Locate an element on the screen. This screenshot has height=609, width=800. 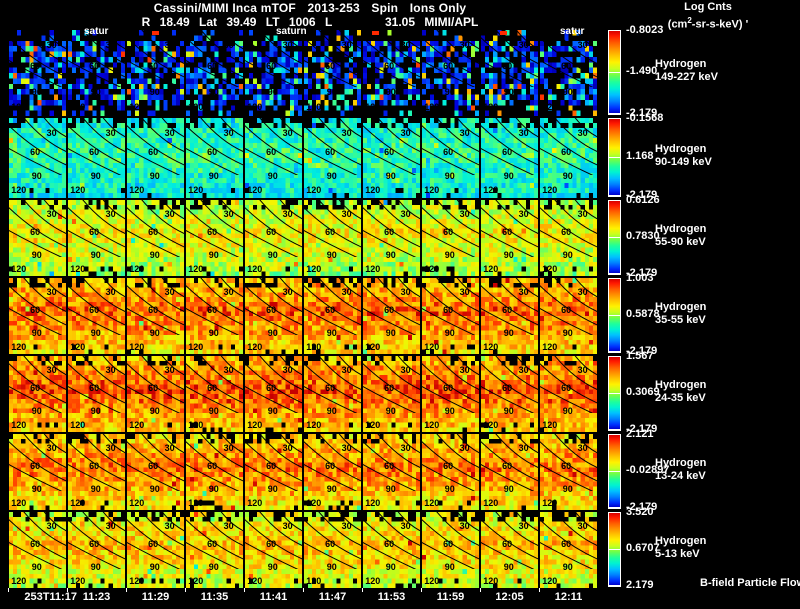
species-label: Hydrogen 149-227 keV is located at coordinates (686, 71).